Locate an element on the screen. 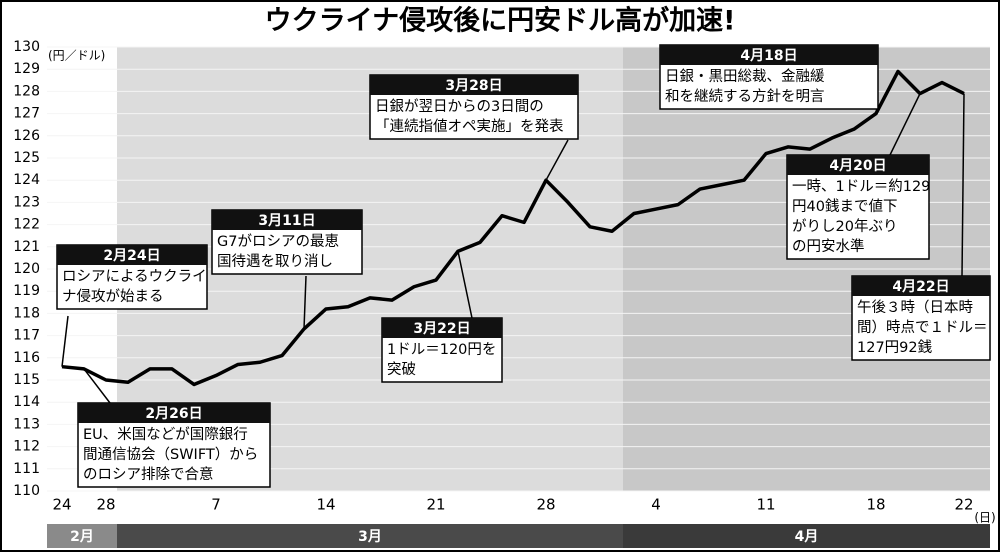 This screenshot has height=556, width=1000. callout-title: 4月20日 is located at coordinates (857, 166).